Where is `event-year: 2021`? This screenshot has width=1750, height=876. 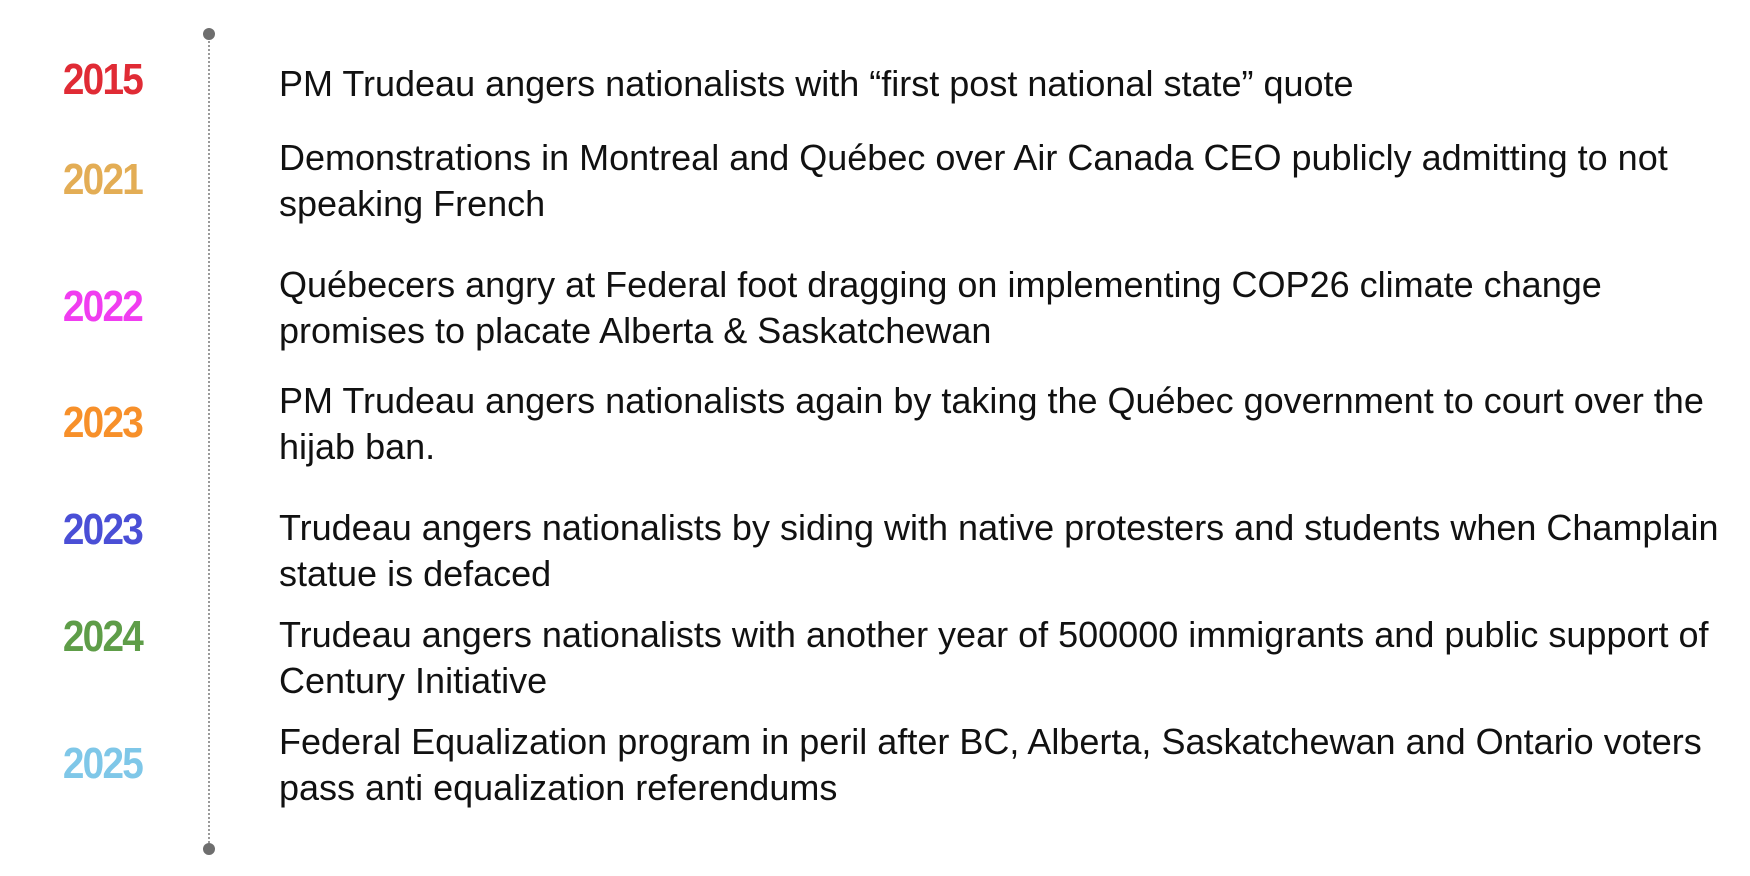 event-year: 2021 is located at coordinates (103, 179).